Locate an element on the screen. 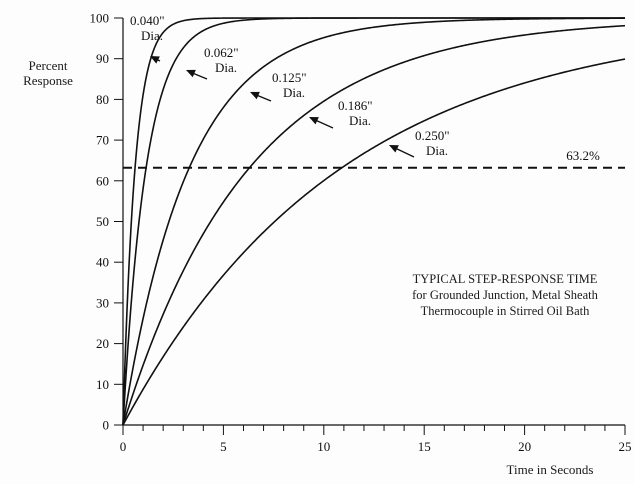  y-tick-label: 50 is located at coordinates (102, 221).